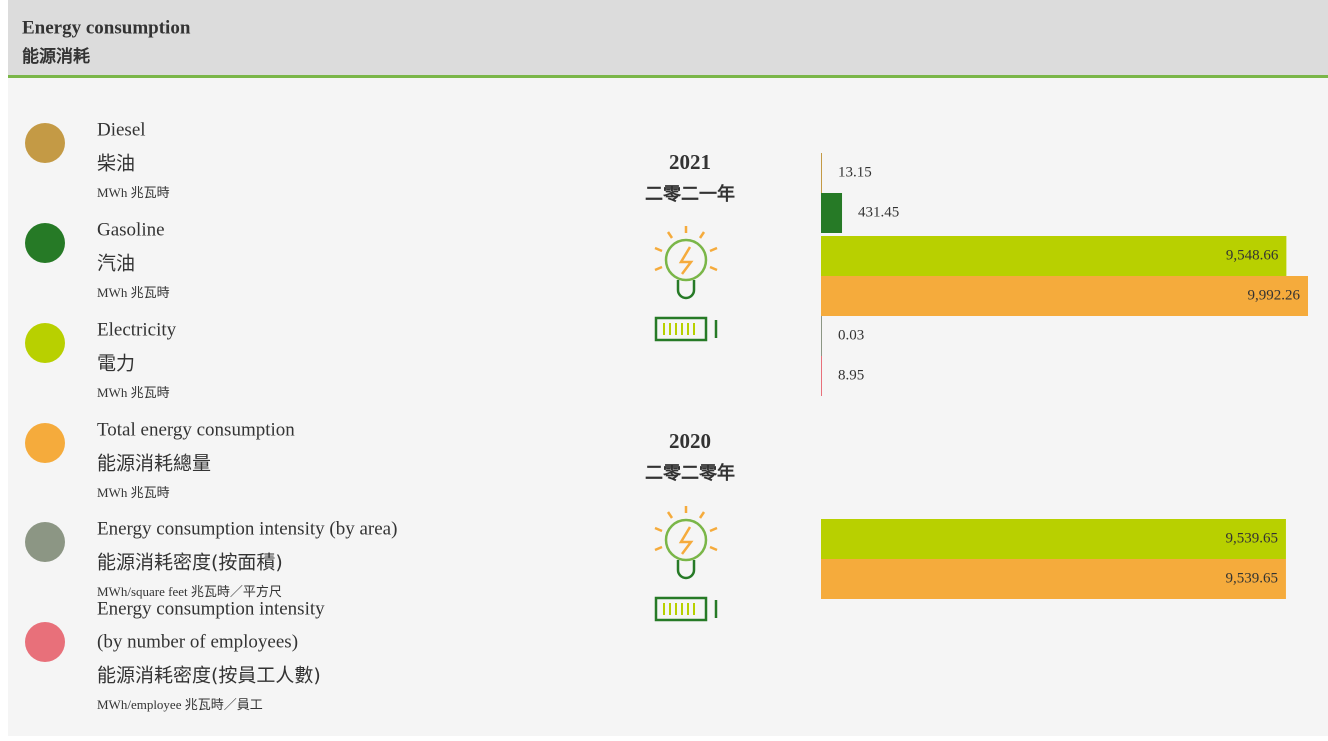 The width and height of the screenshot is (1328, 741). What do you see at coordinates (131, 229) in the screenshot?
I see `legend-label: Gasoline` at bounding box center [131, 229].